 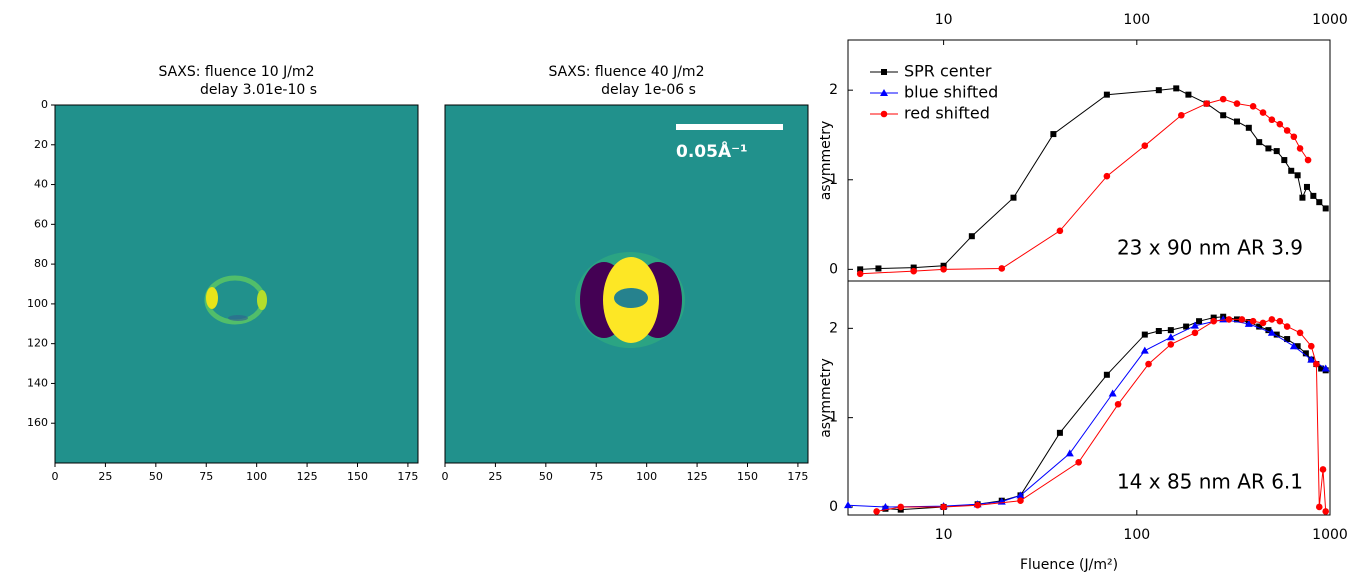 What do you see at coordinates (37, 422) in the screenshot?
I see `y-tick-label: 160` at bounding box center [37, 422].